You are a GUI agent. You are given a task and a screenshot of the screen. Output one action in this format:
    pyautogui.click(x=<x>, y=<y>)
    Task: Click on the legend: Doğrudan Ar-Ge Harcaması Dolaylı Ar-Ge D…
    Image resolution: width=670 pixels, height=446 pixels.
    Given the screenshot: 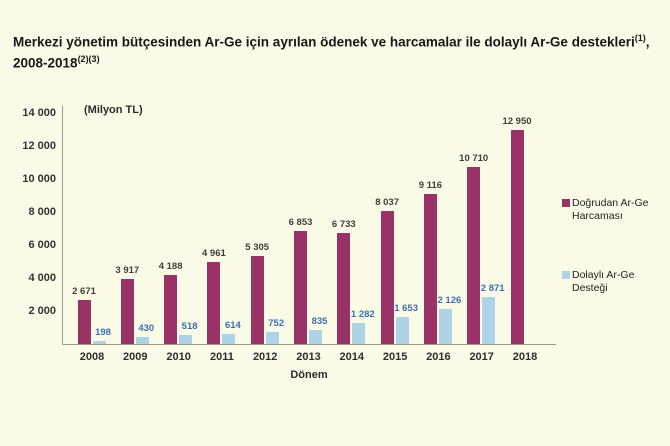 What is the action you would take?
    pyautogui.click(x=614, y=269)
    